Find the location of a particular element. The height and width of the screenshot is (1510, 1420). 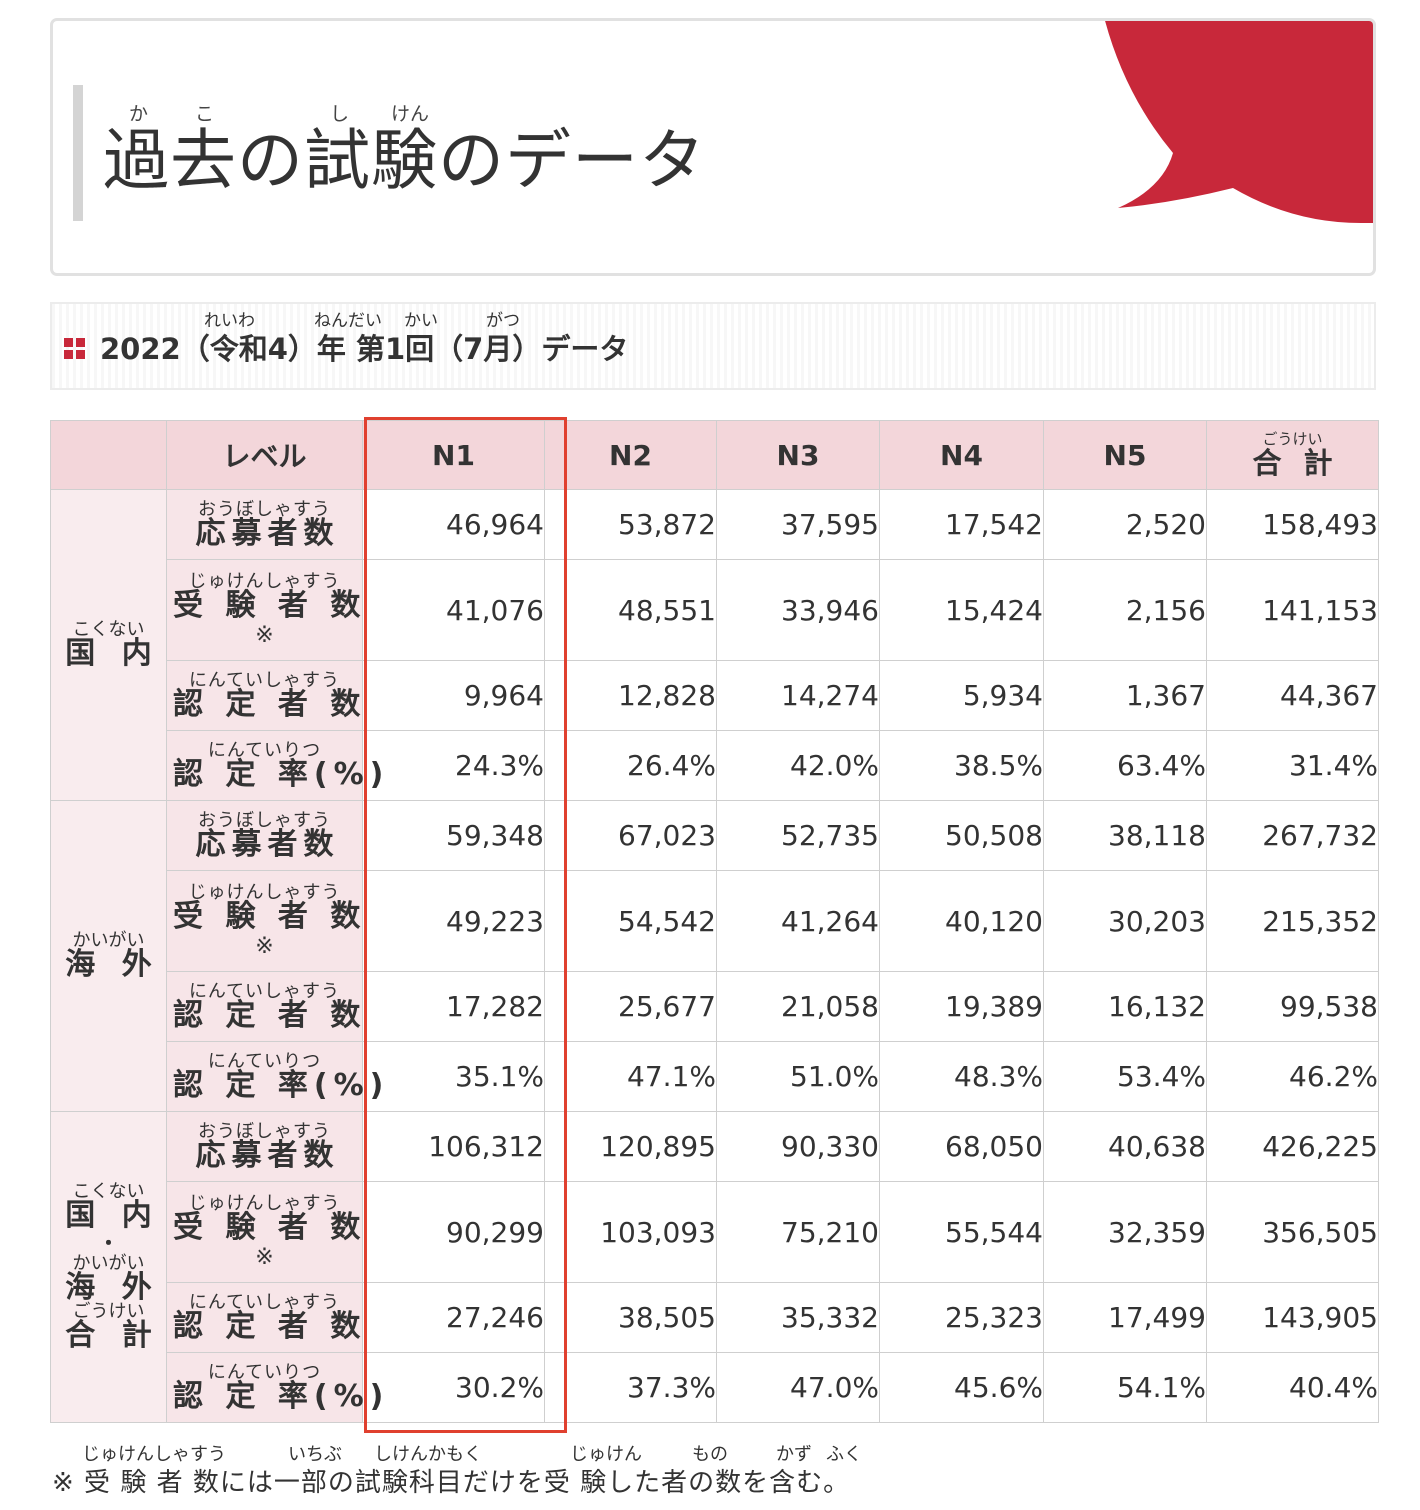

value-cell: 48.3% is located at coordinates (961, 1076).